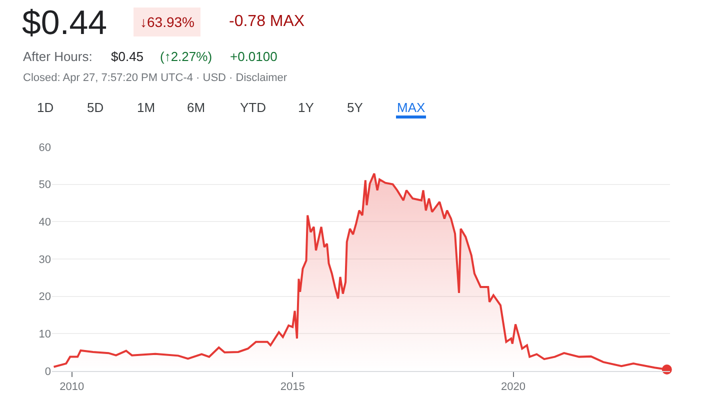 This screenshot has width=705, height=412. Describe the element at coordinates (355, 107) in the screenshot. I see `text: 5Y` at that location.